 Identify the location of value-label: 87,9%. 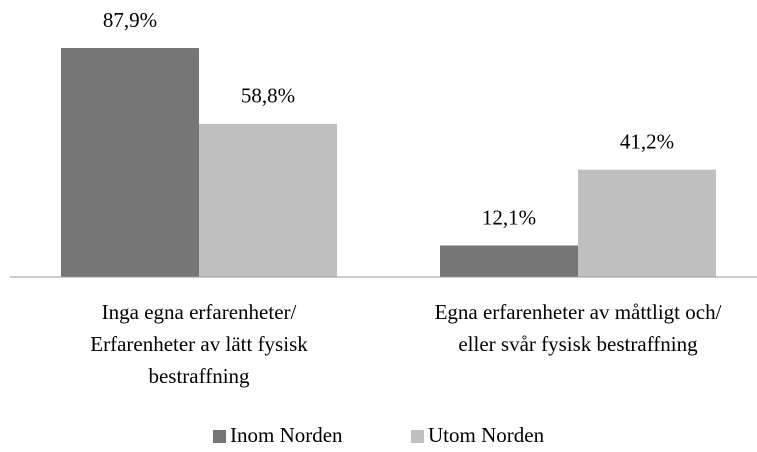
(130, 20).